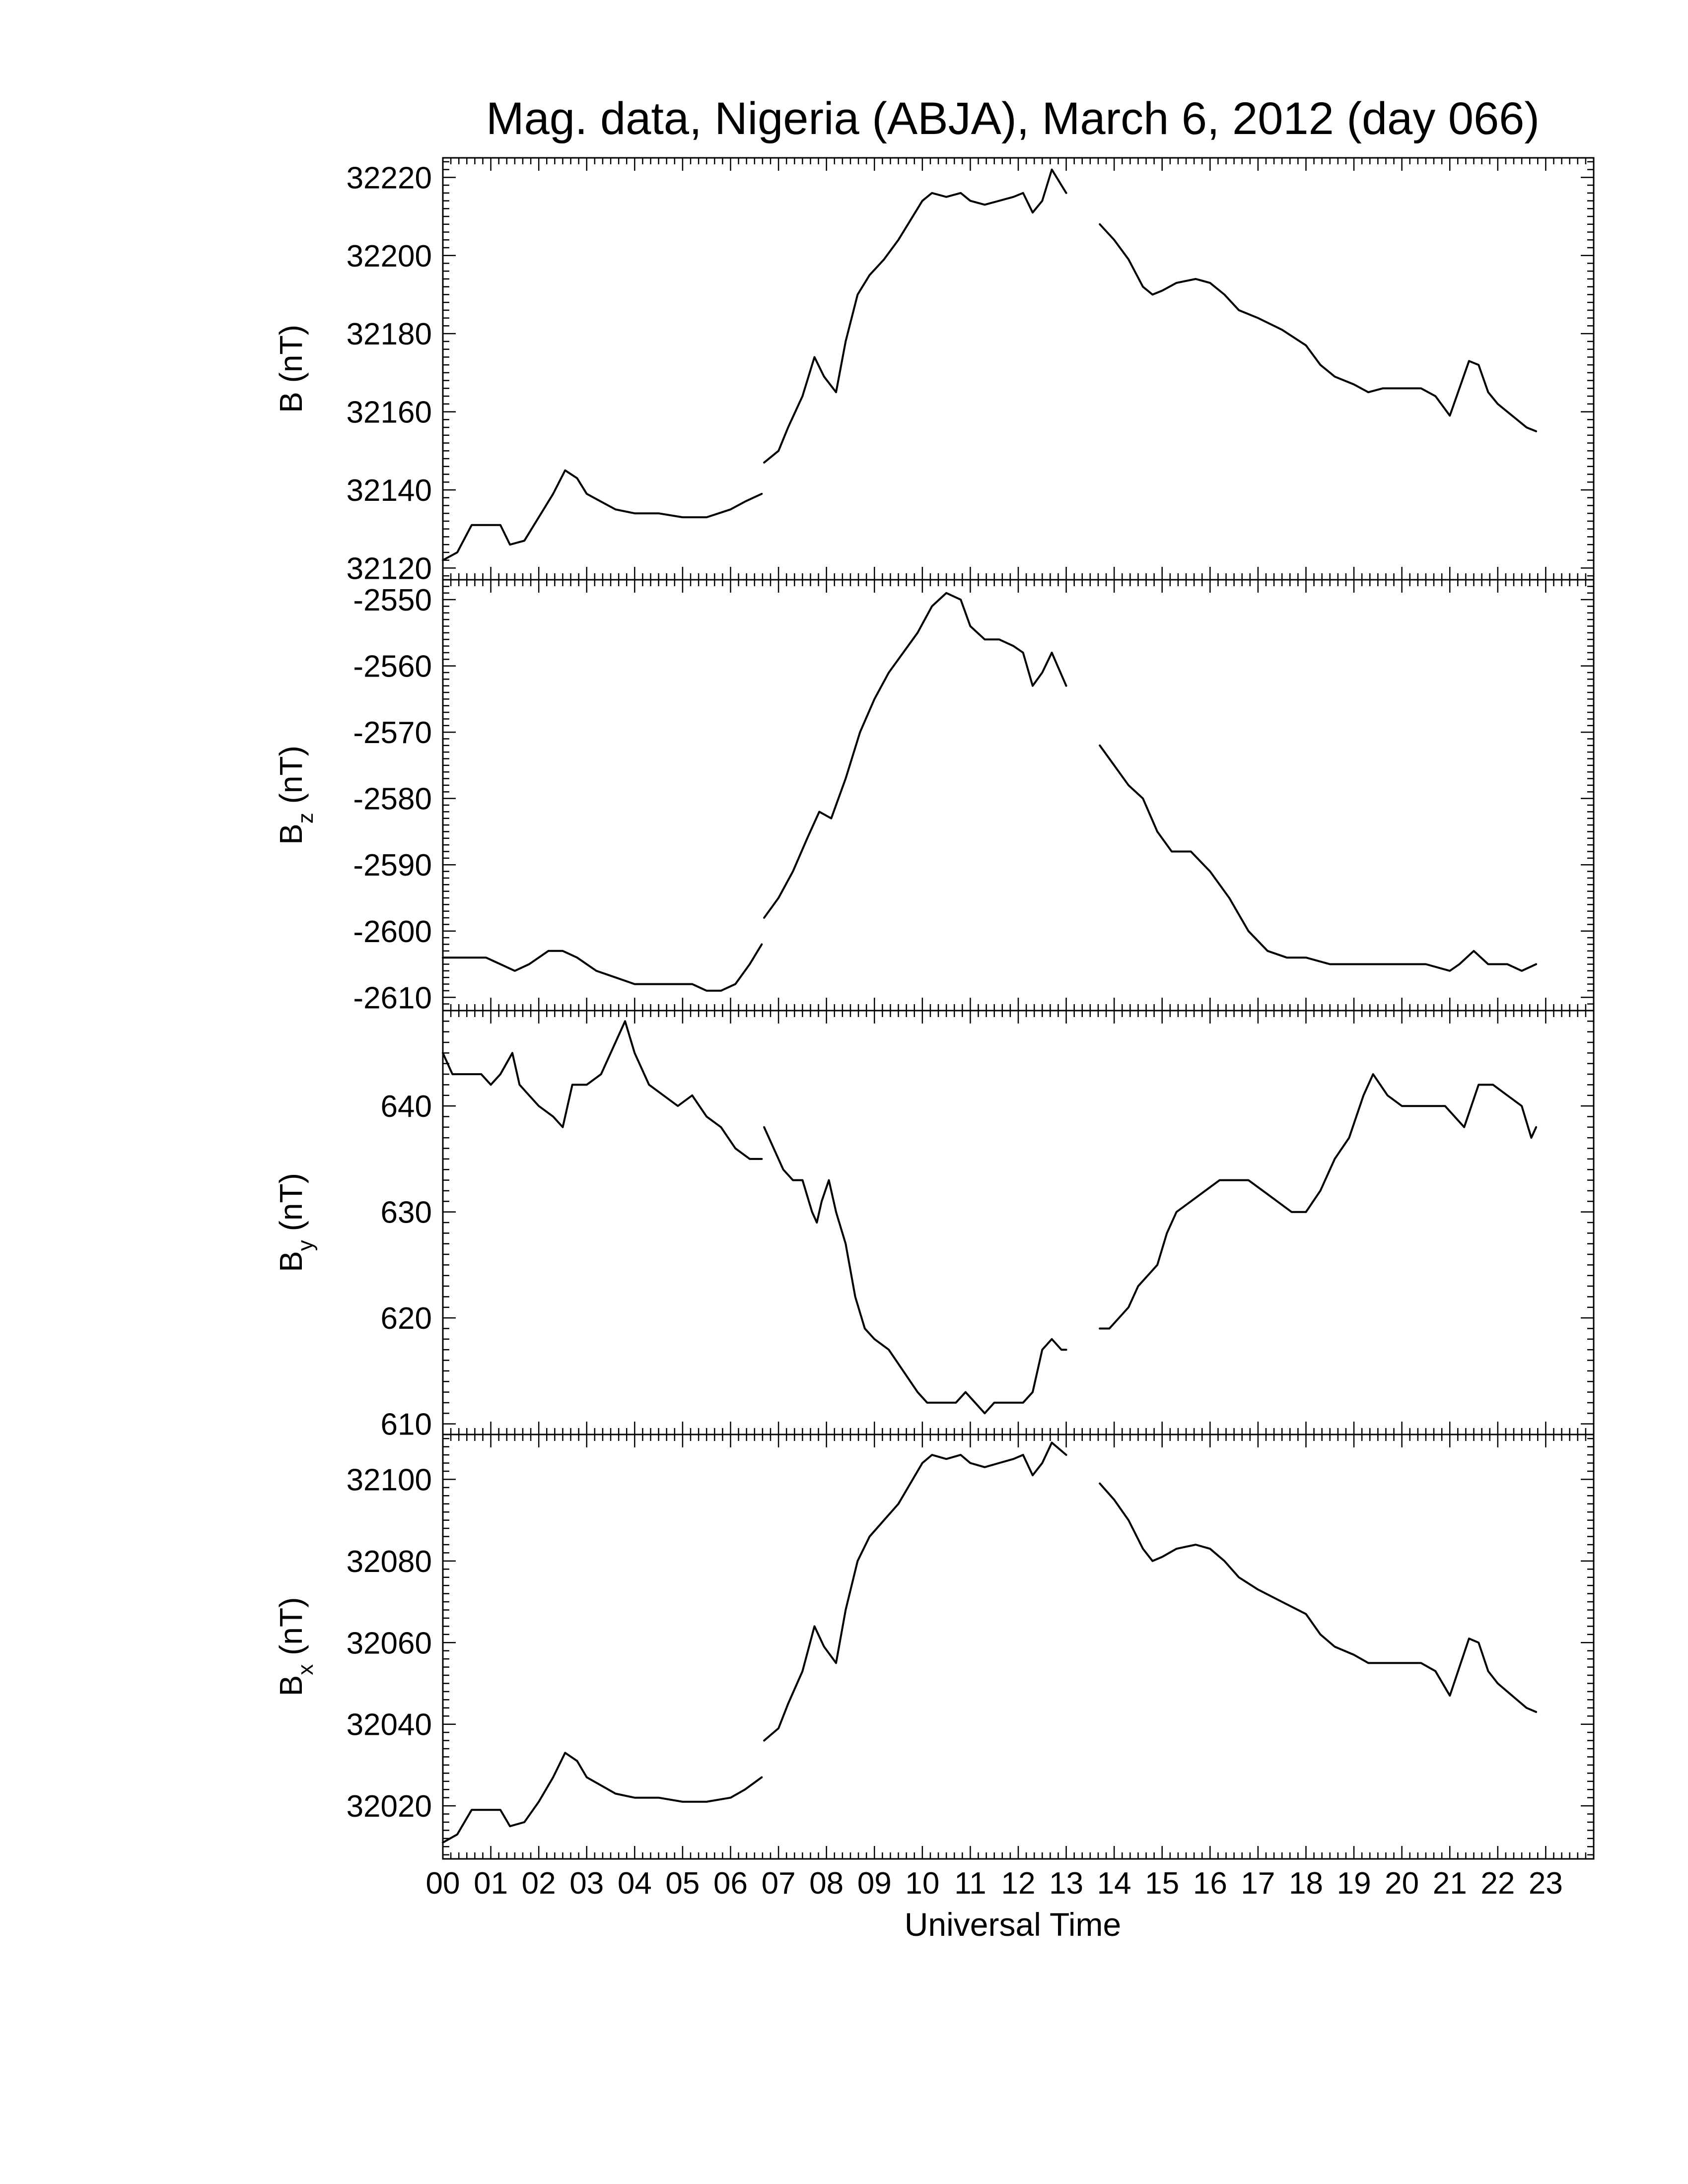  I want to click on x-tick-label: 19, so click(1354, 1883).